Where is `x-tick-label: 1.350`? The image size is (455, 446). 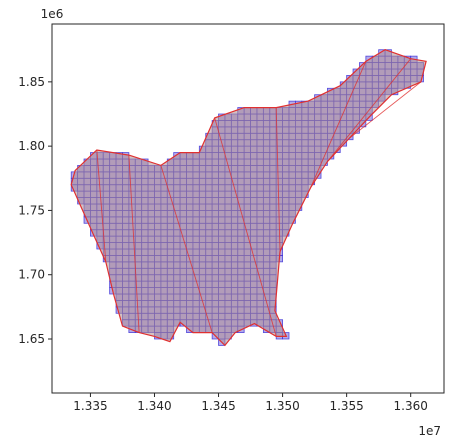 x-tick-label: 1.350 is located at coordinates (282, 406).